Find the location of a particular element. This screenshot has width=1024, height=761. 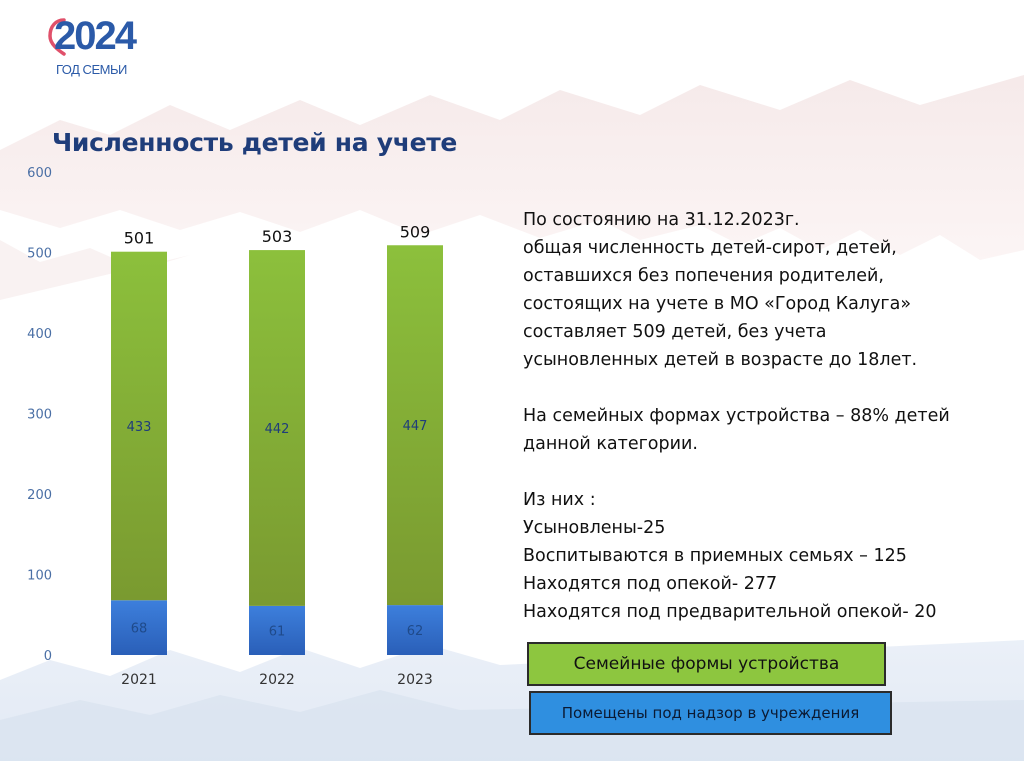

bar-family-forms-2022 is located at coordinates (277, 428).